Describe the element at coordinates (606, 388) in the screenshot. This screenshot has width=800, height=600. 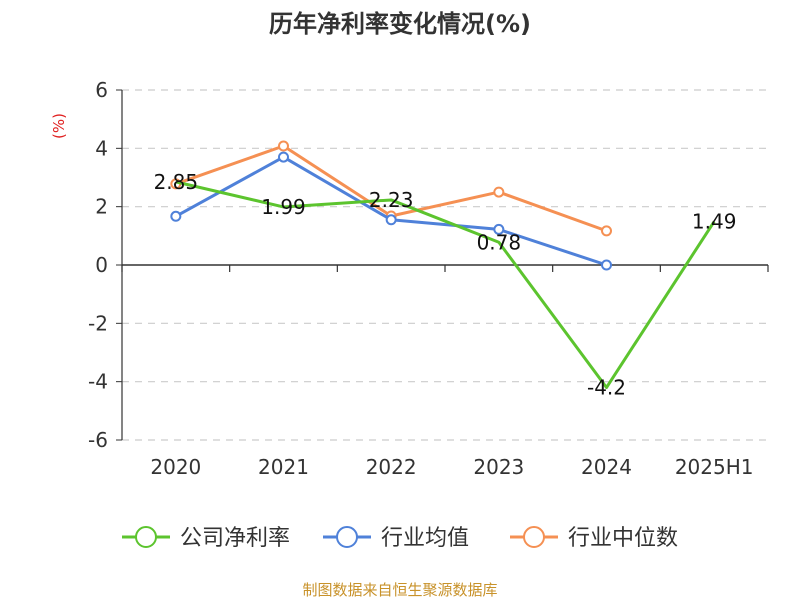
I see `data-label: -4.2` at that location.